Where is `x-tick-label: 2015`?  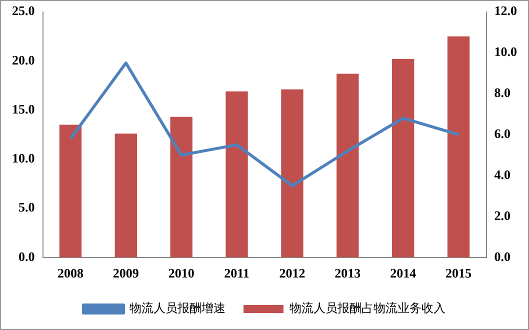
x-tick-label: 2015 is located at coordinates (459, 273).